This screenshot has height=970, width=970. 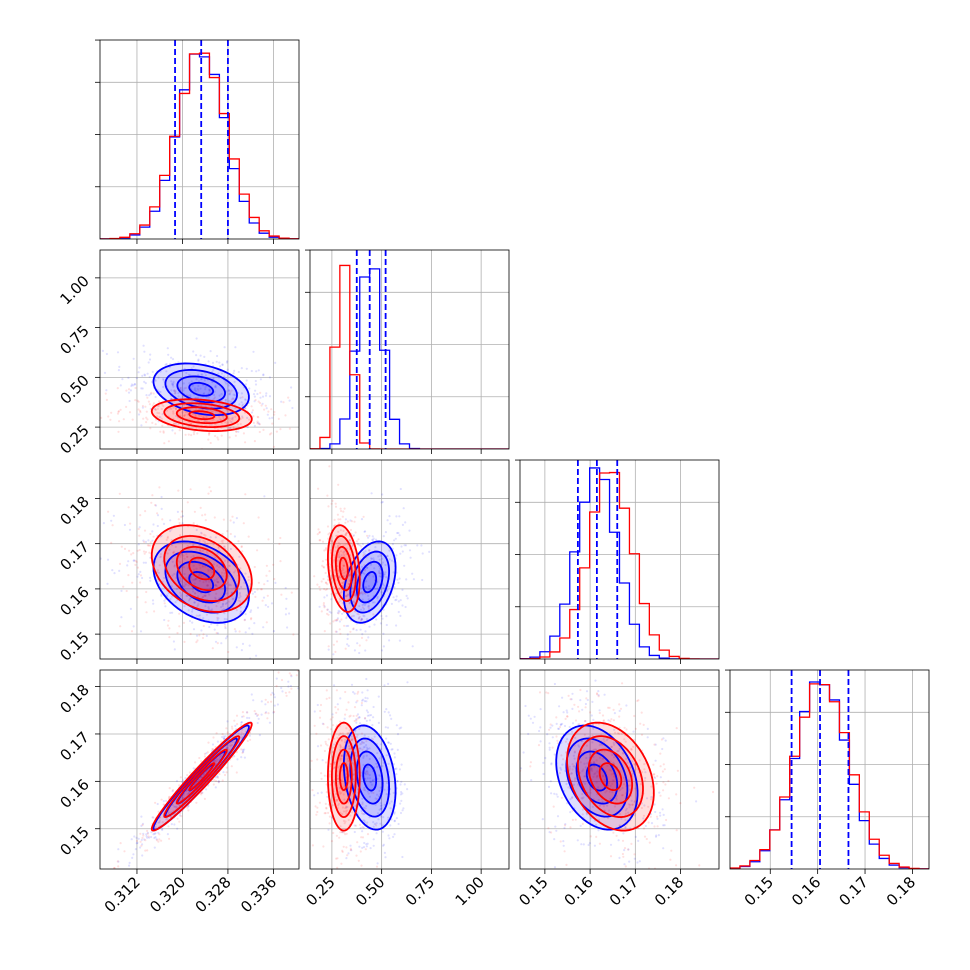 What do you see at coordinates (610, 776) in the screenshot?
I see `density-fill-red` at bounding box center [610, 776].